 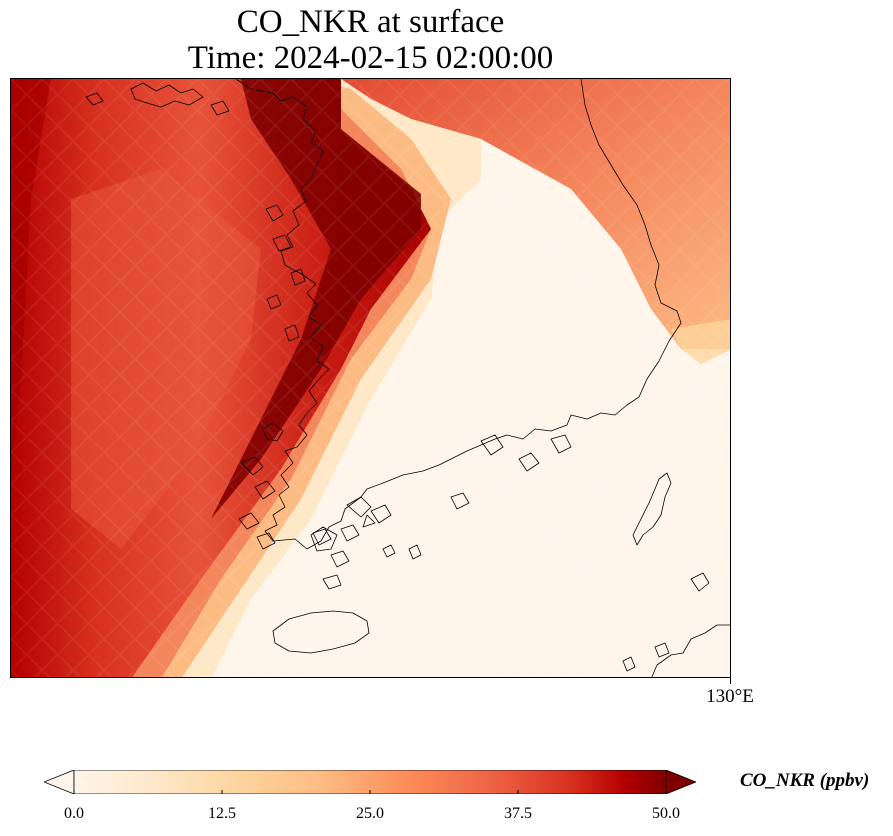 What do you see at coordinates (730, 681) in the screenshot?
I see `longitude-tick` at bounding box center [730, 681].